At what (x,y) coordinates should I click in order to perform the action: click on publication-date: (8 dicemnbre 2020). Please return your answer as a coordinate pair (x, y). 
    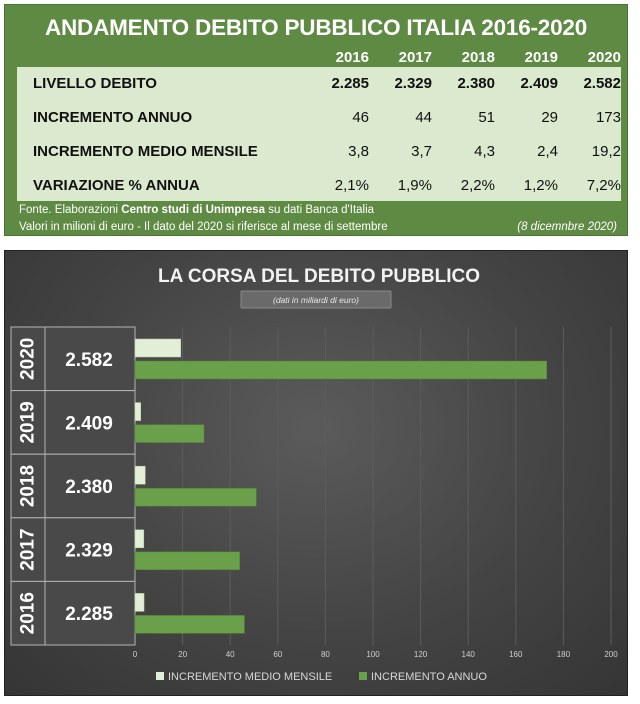
    Looking at the image, I should click on (567, 227).